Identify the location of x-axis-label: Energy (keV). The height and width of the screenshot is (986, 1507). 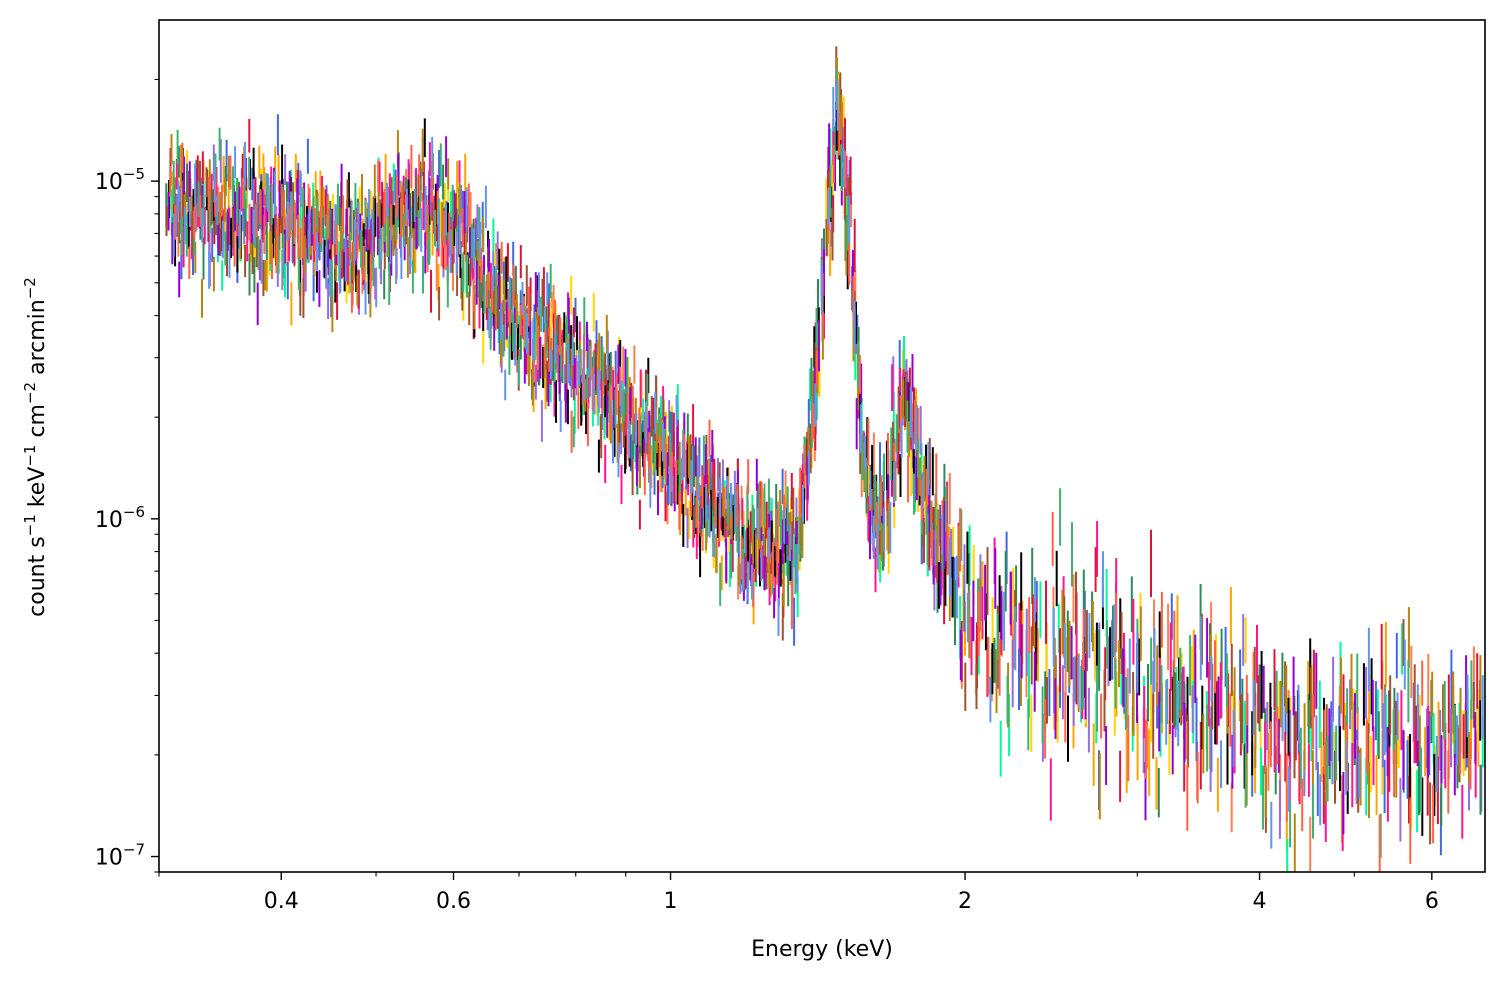
(822, 949).